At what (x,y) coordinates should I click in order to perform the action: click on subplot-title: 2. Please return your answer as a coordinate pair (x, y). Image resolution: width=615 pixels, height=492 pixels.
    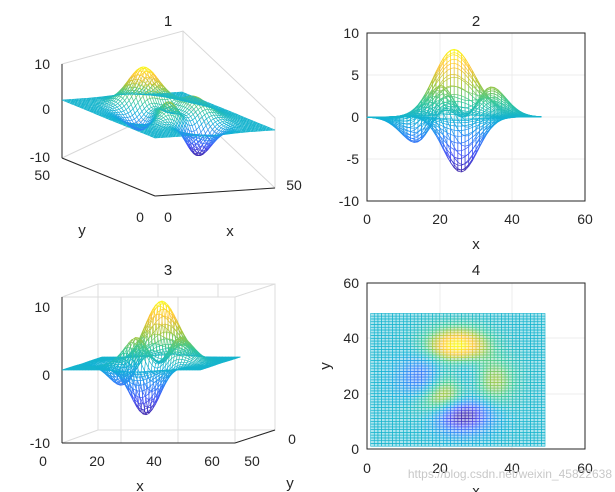
    Looking at the image, I should click on (476, 21).